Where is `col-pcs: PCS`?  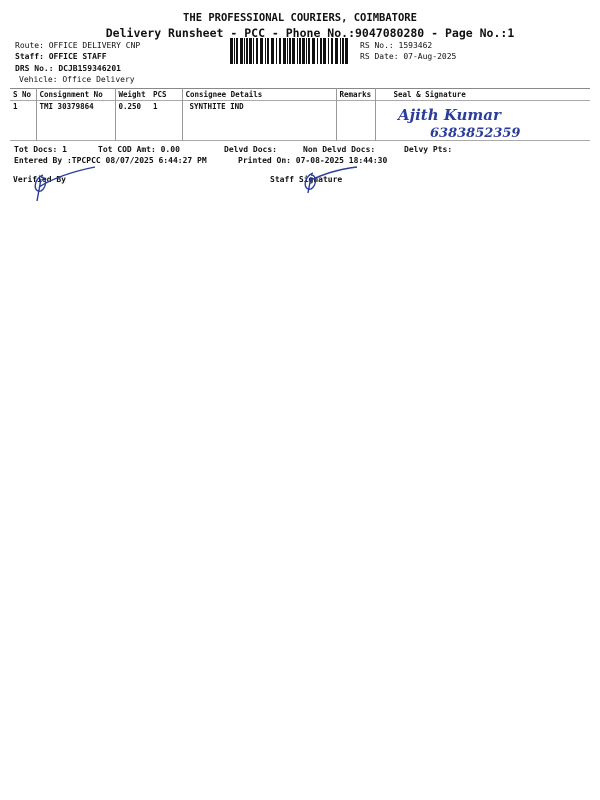 col-pcs: PCS is located at coordinates (160, 94).